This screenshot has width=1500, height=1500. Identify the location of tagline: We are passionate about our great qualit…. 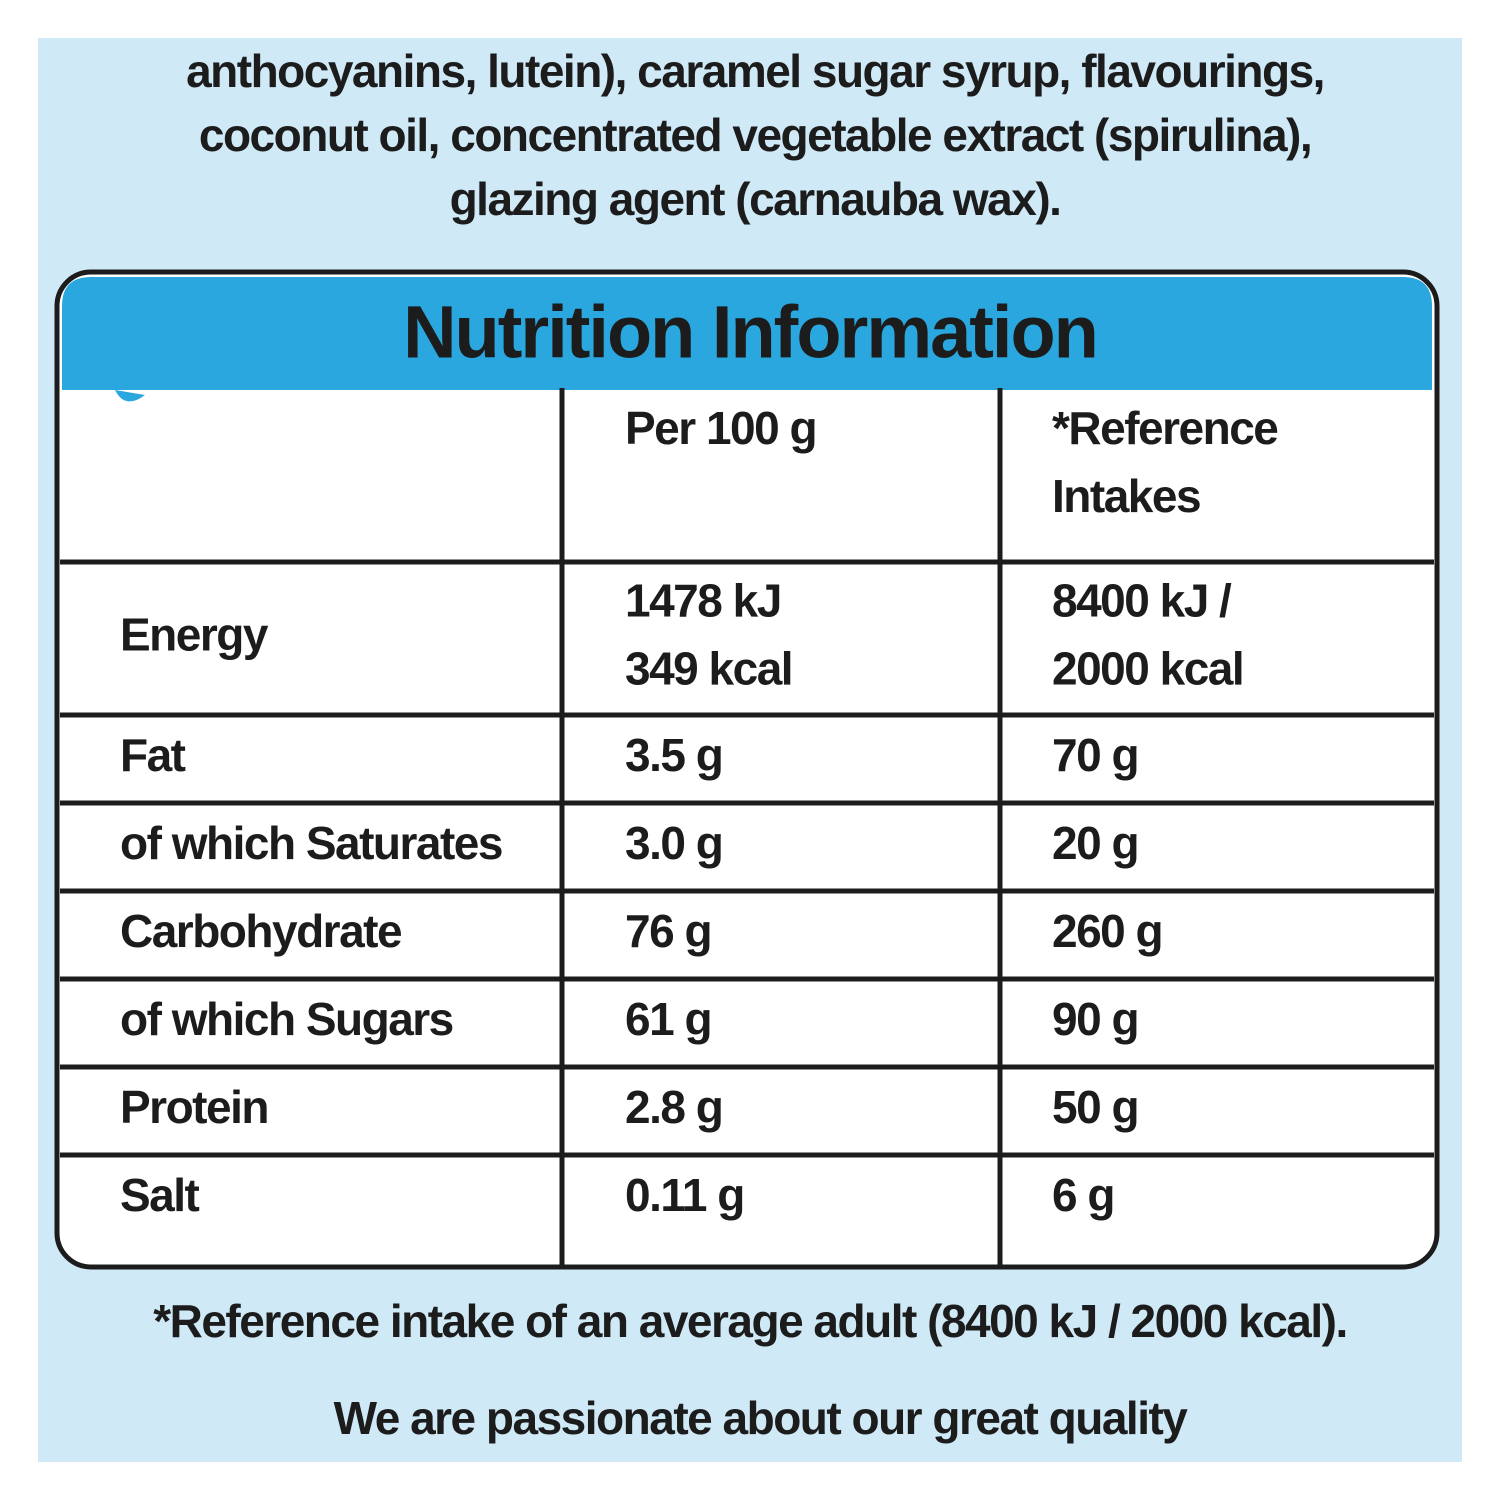
(761, 1418).